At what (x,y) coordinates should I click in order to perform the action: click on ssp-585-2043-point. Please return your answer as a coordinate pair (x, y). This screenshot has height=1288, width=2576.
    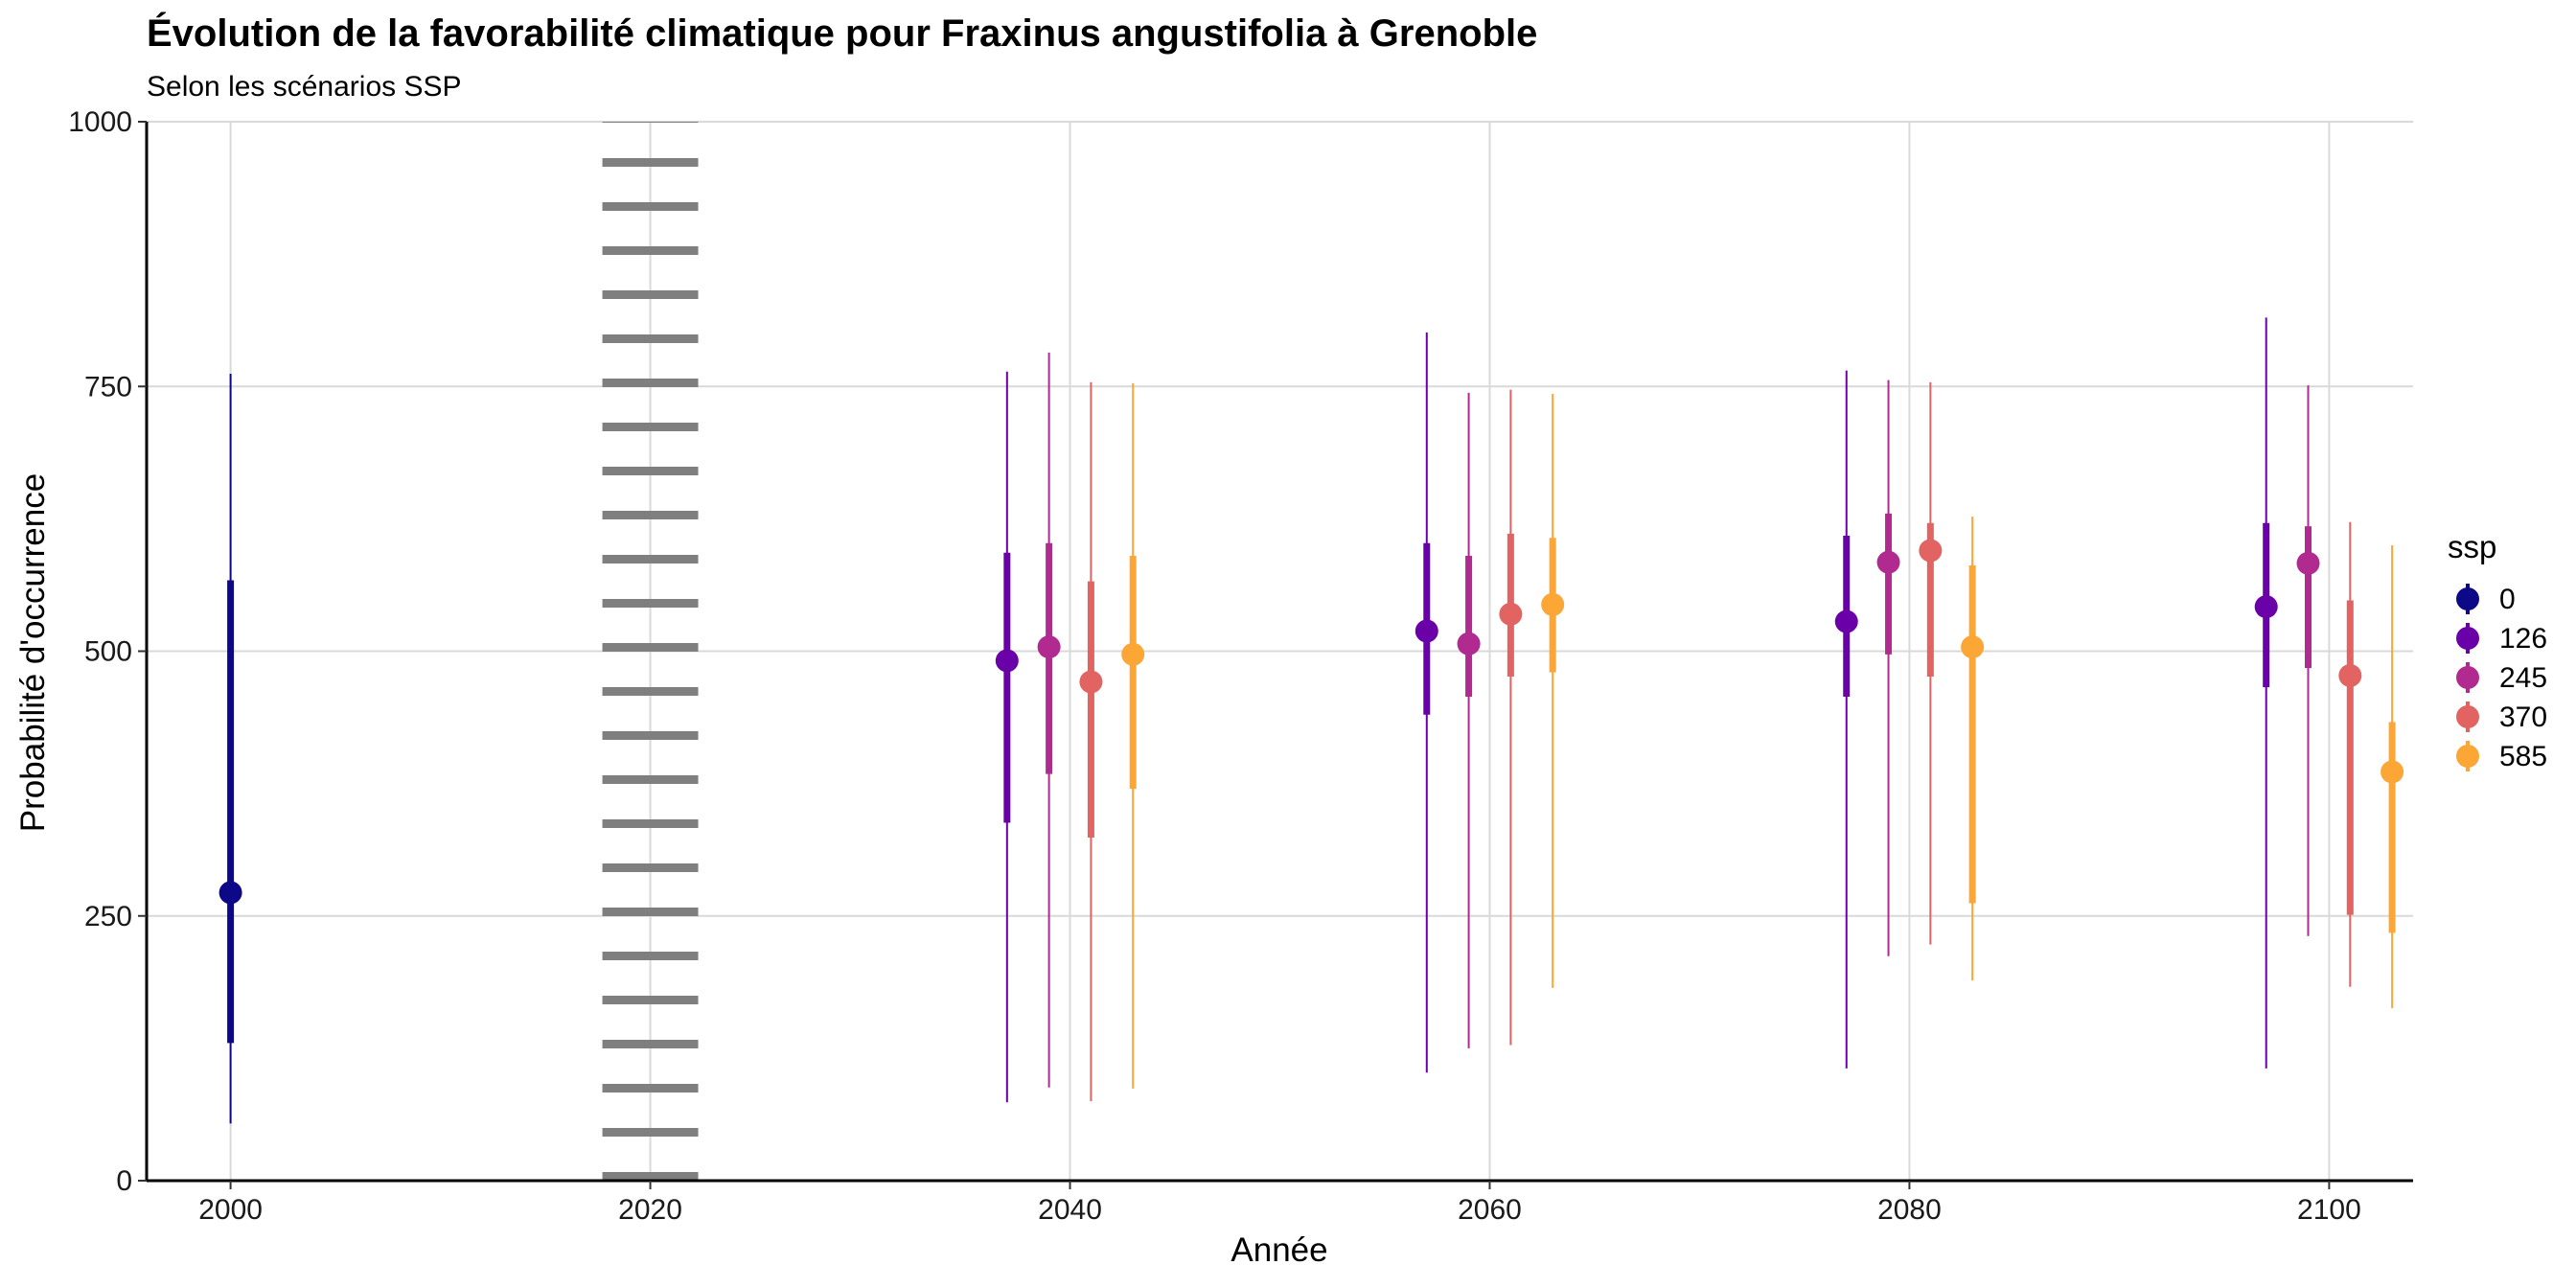
    Looking at the image, I should click on (1133, 654).